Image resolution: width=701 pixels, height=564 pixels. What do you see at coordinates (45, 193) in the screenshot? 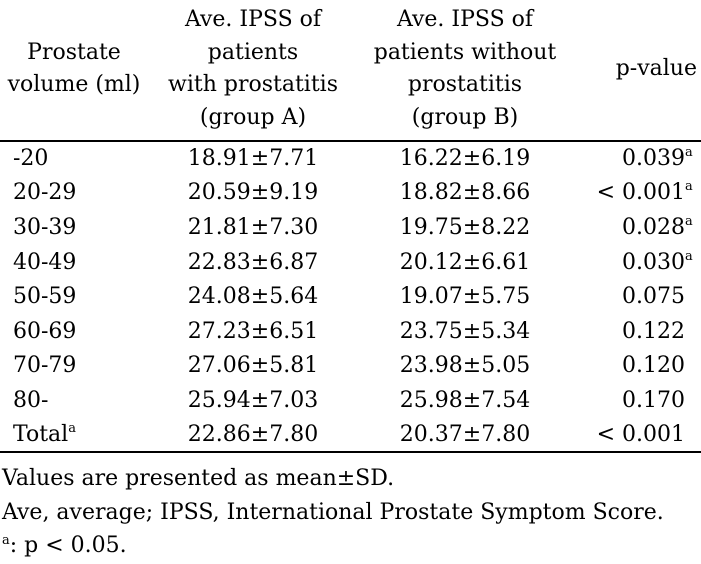
I see `volume-value: 20-29` at bounding box center [45, 193].